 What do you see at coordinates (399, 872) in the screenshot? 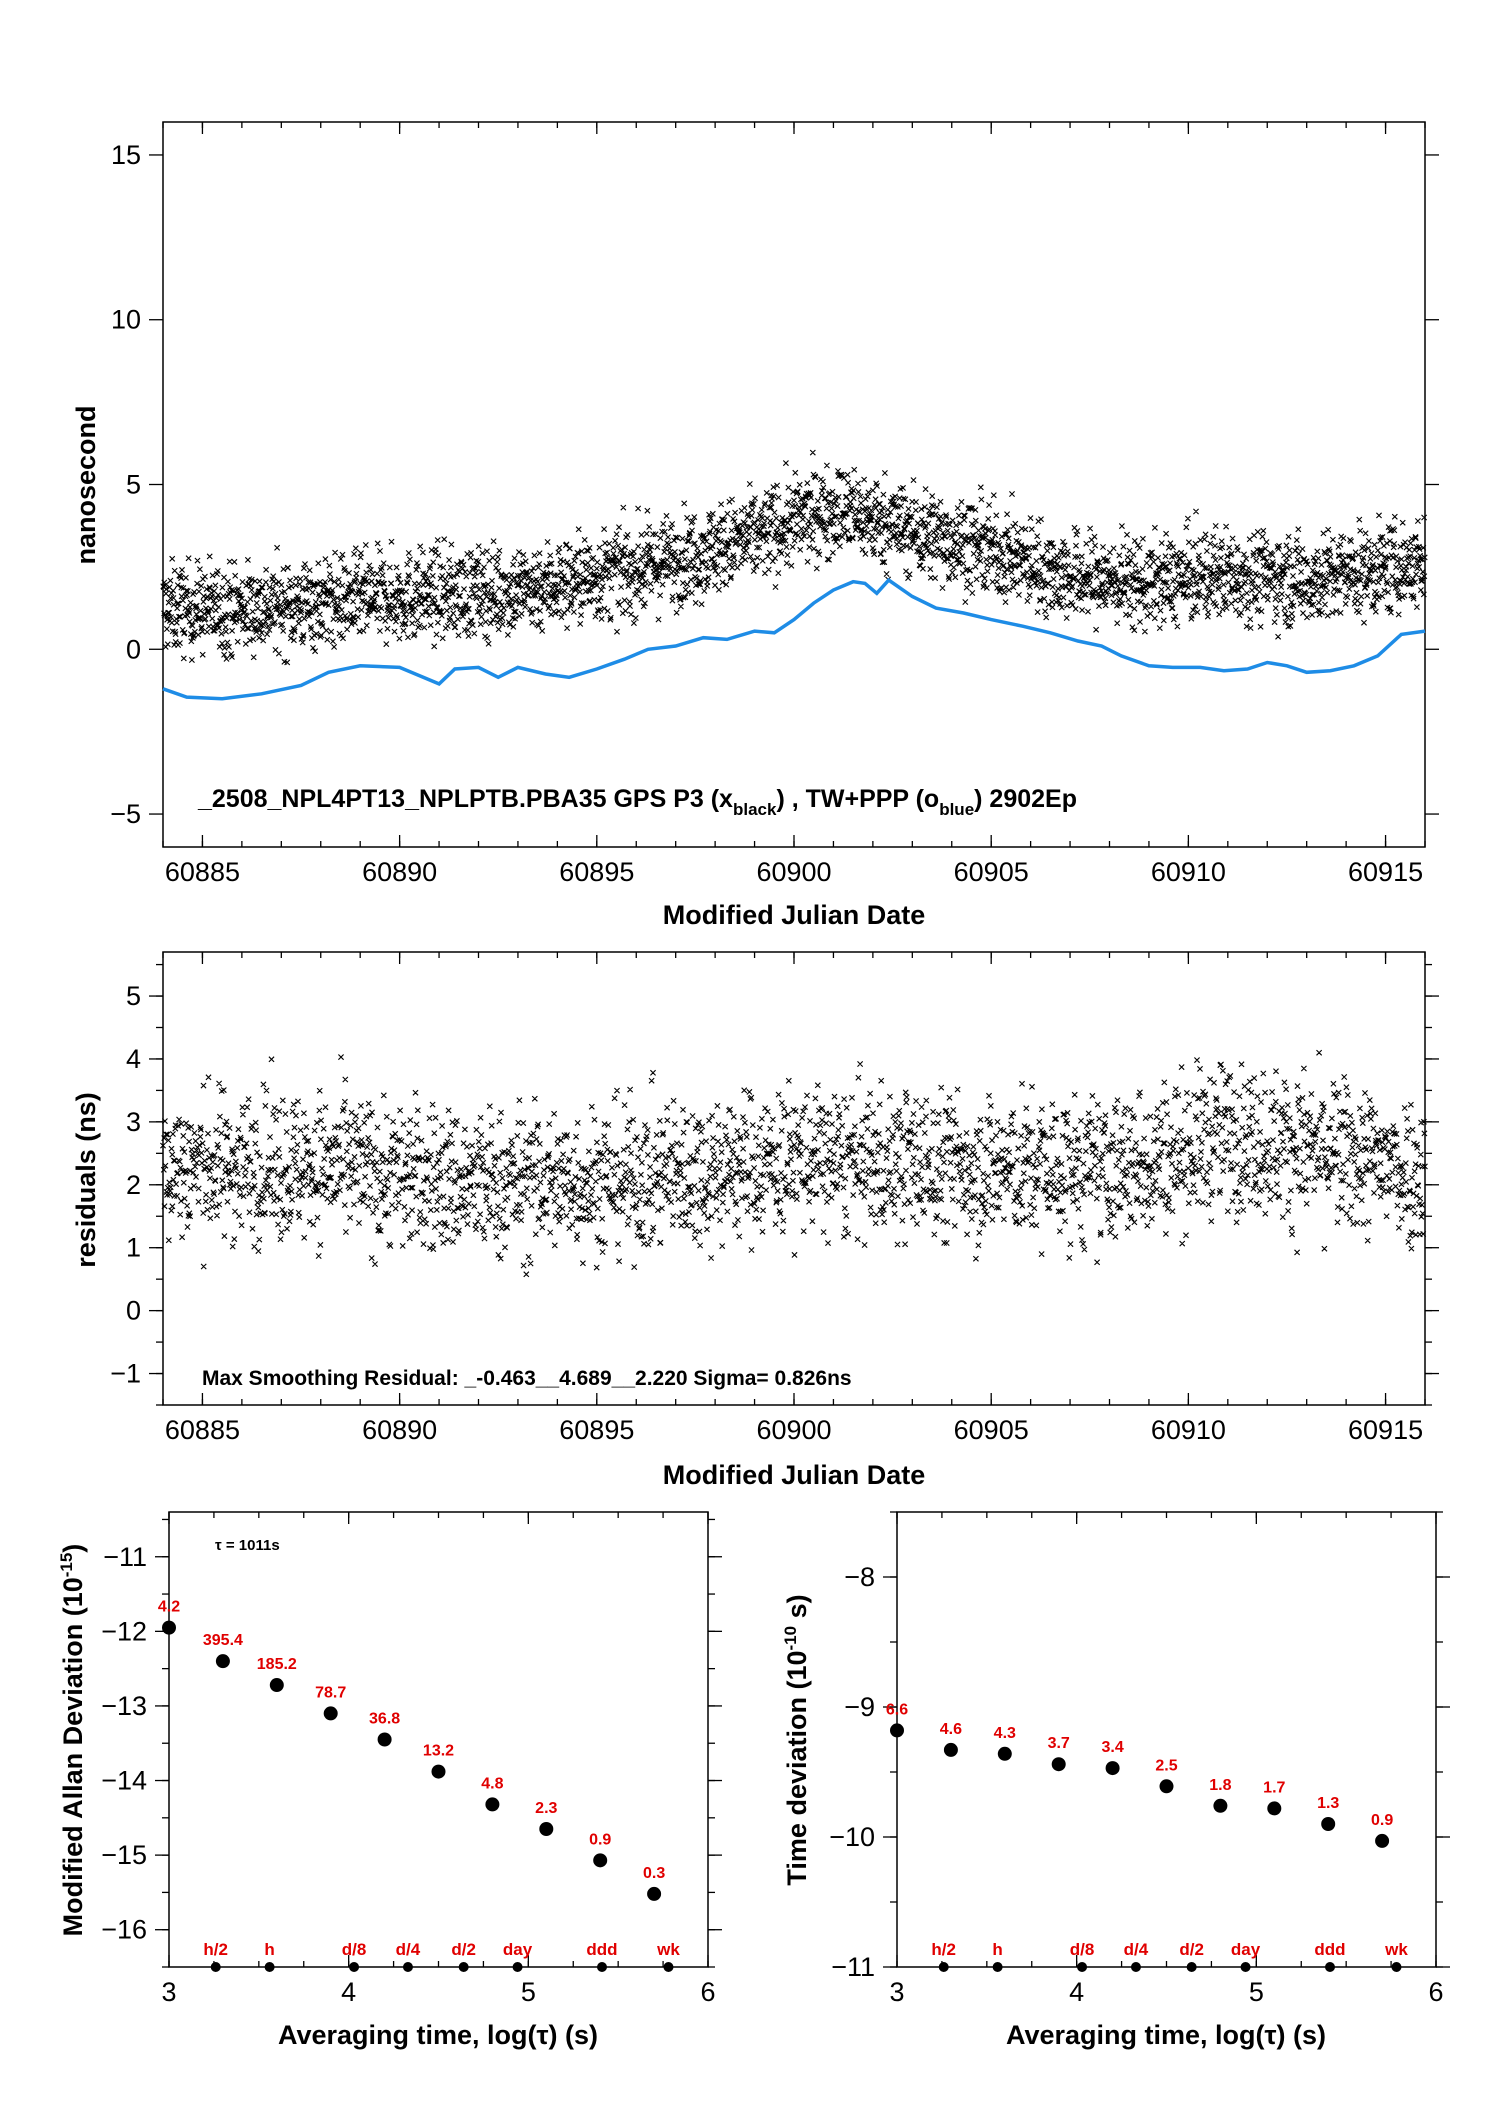
I see `x-tick-label: 60890` at bounding box center [399, 872].